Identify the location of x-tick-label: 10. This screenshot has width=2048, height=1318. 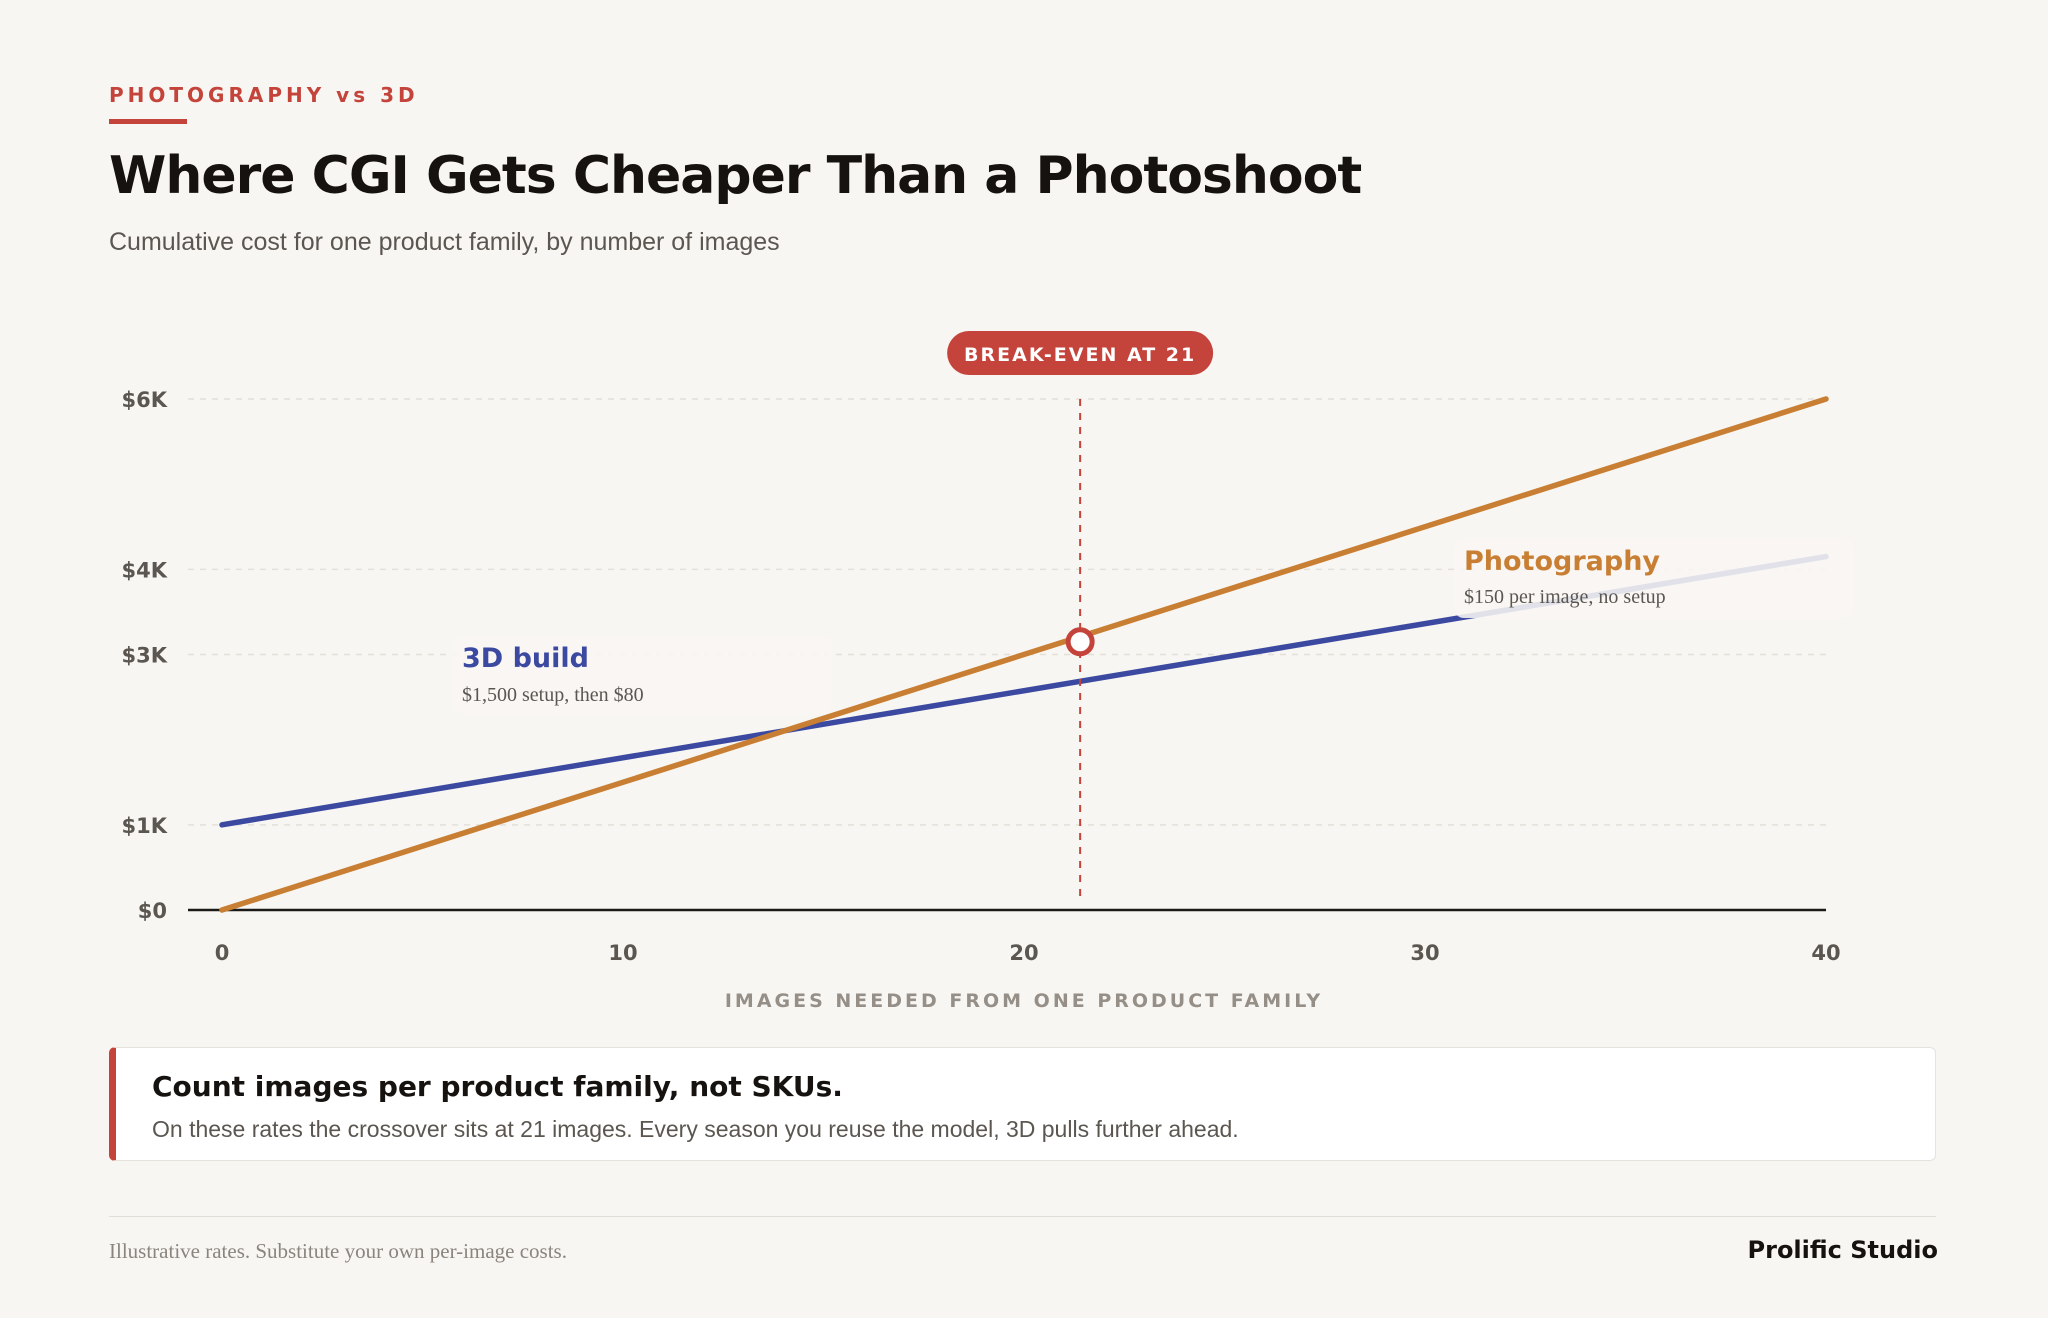
(622, 953).